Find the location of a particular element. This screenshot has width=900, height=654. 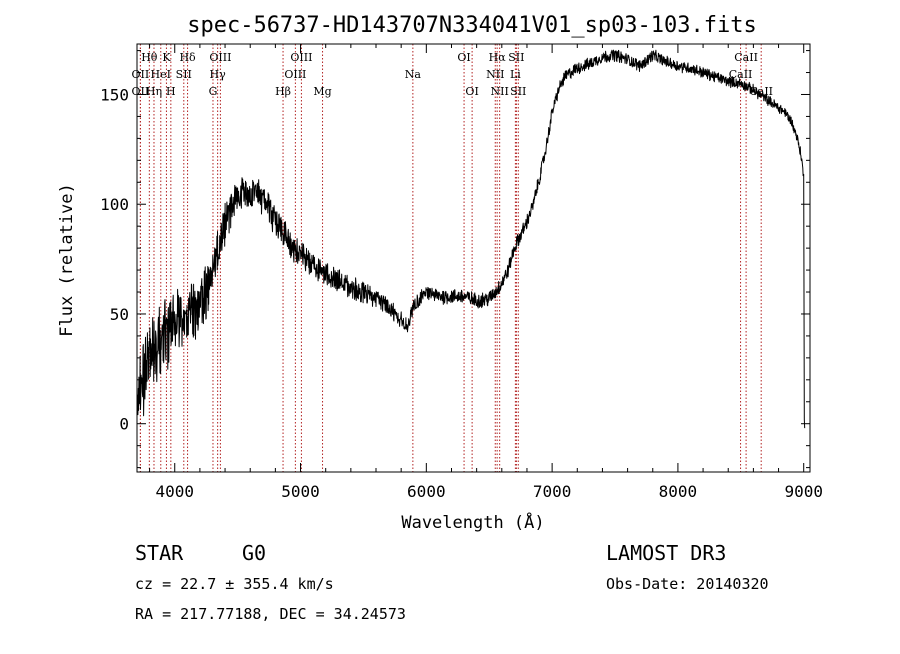

line-marker-label-18: OI is located at coordinates (471, 91).